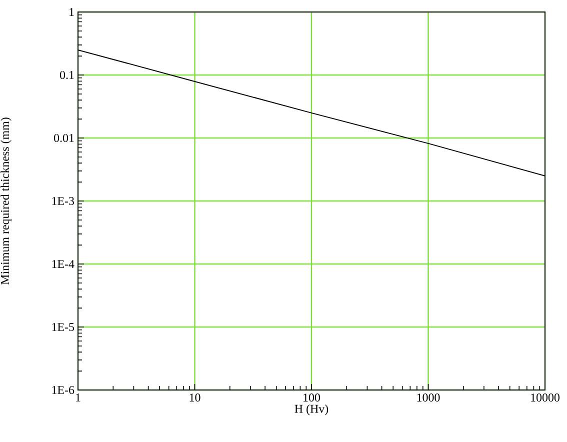 This screenshot has width=567, height=442. Describe the element at coordinates (545, 398) in the screenshot. I see `x-tick-label: 10000` at that location.